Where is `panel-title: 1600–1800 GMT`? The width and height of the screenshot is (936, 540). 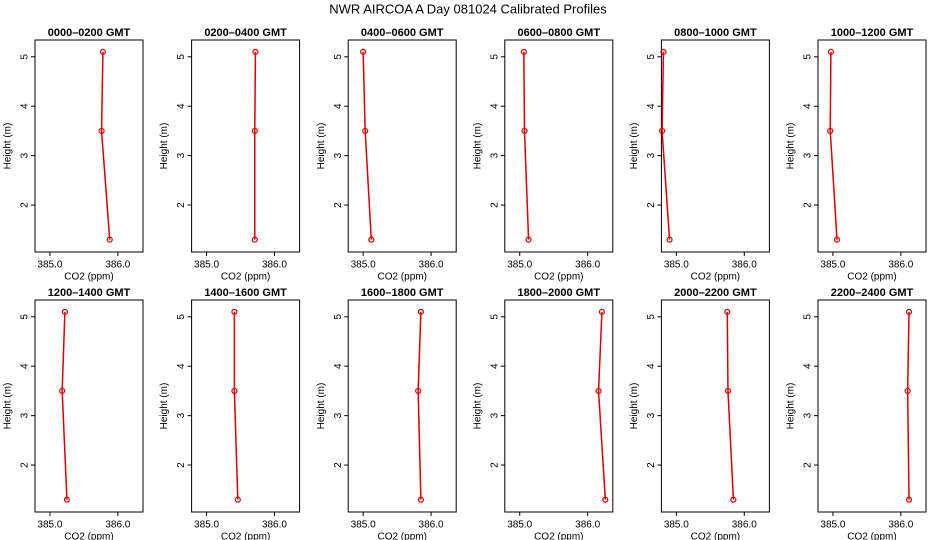 panel-title: 1600–1800 GMT is located at coordinates (402, 293).